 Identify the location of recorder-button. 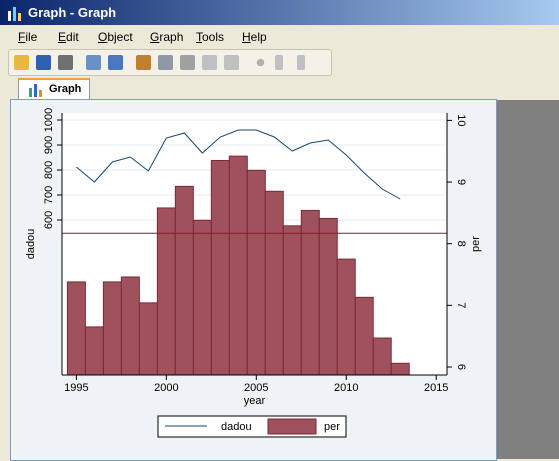
(165, 62).